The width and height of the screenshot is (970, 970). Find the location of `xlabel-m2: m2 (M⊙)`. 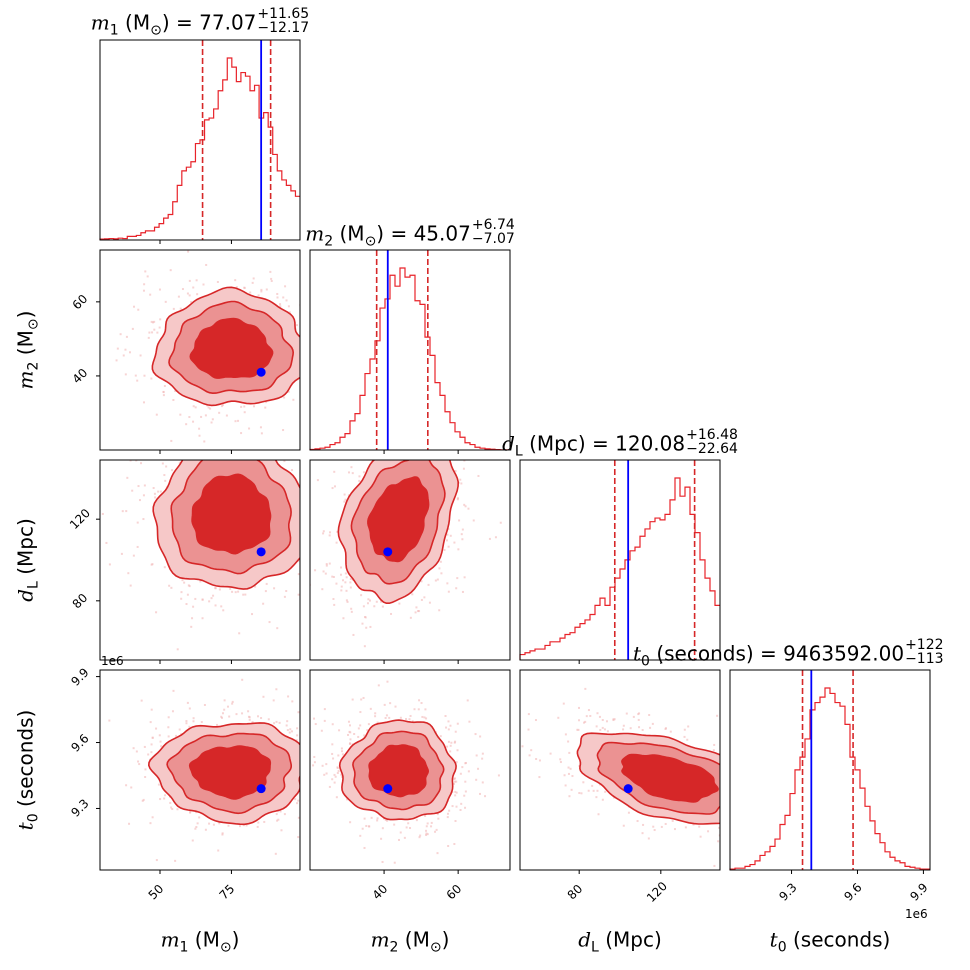

xlabel-m2: m2 (M⊙) is located at coordinates (410, 941).